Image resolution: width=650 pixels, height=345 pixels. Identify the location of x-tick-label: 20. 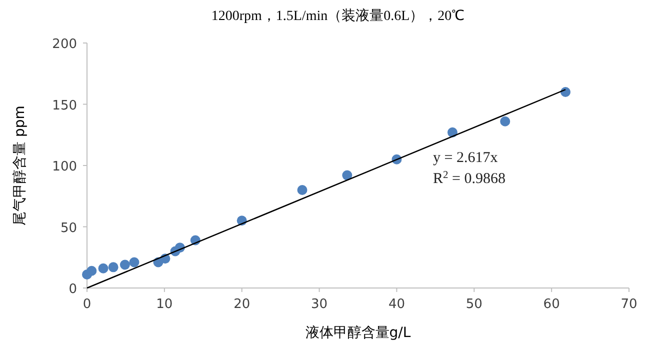
(242, 304).